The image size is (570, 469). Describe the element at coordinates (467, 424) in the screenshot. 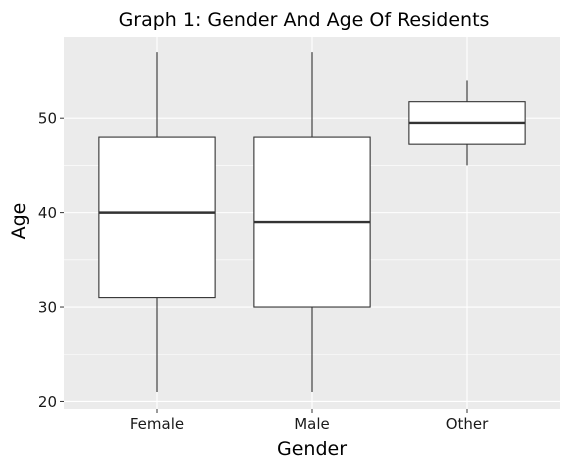

I see `x-tick-label: Other` at that location.